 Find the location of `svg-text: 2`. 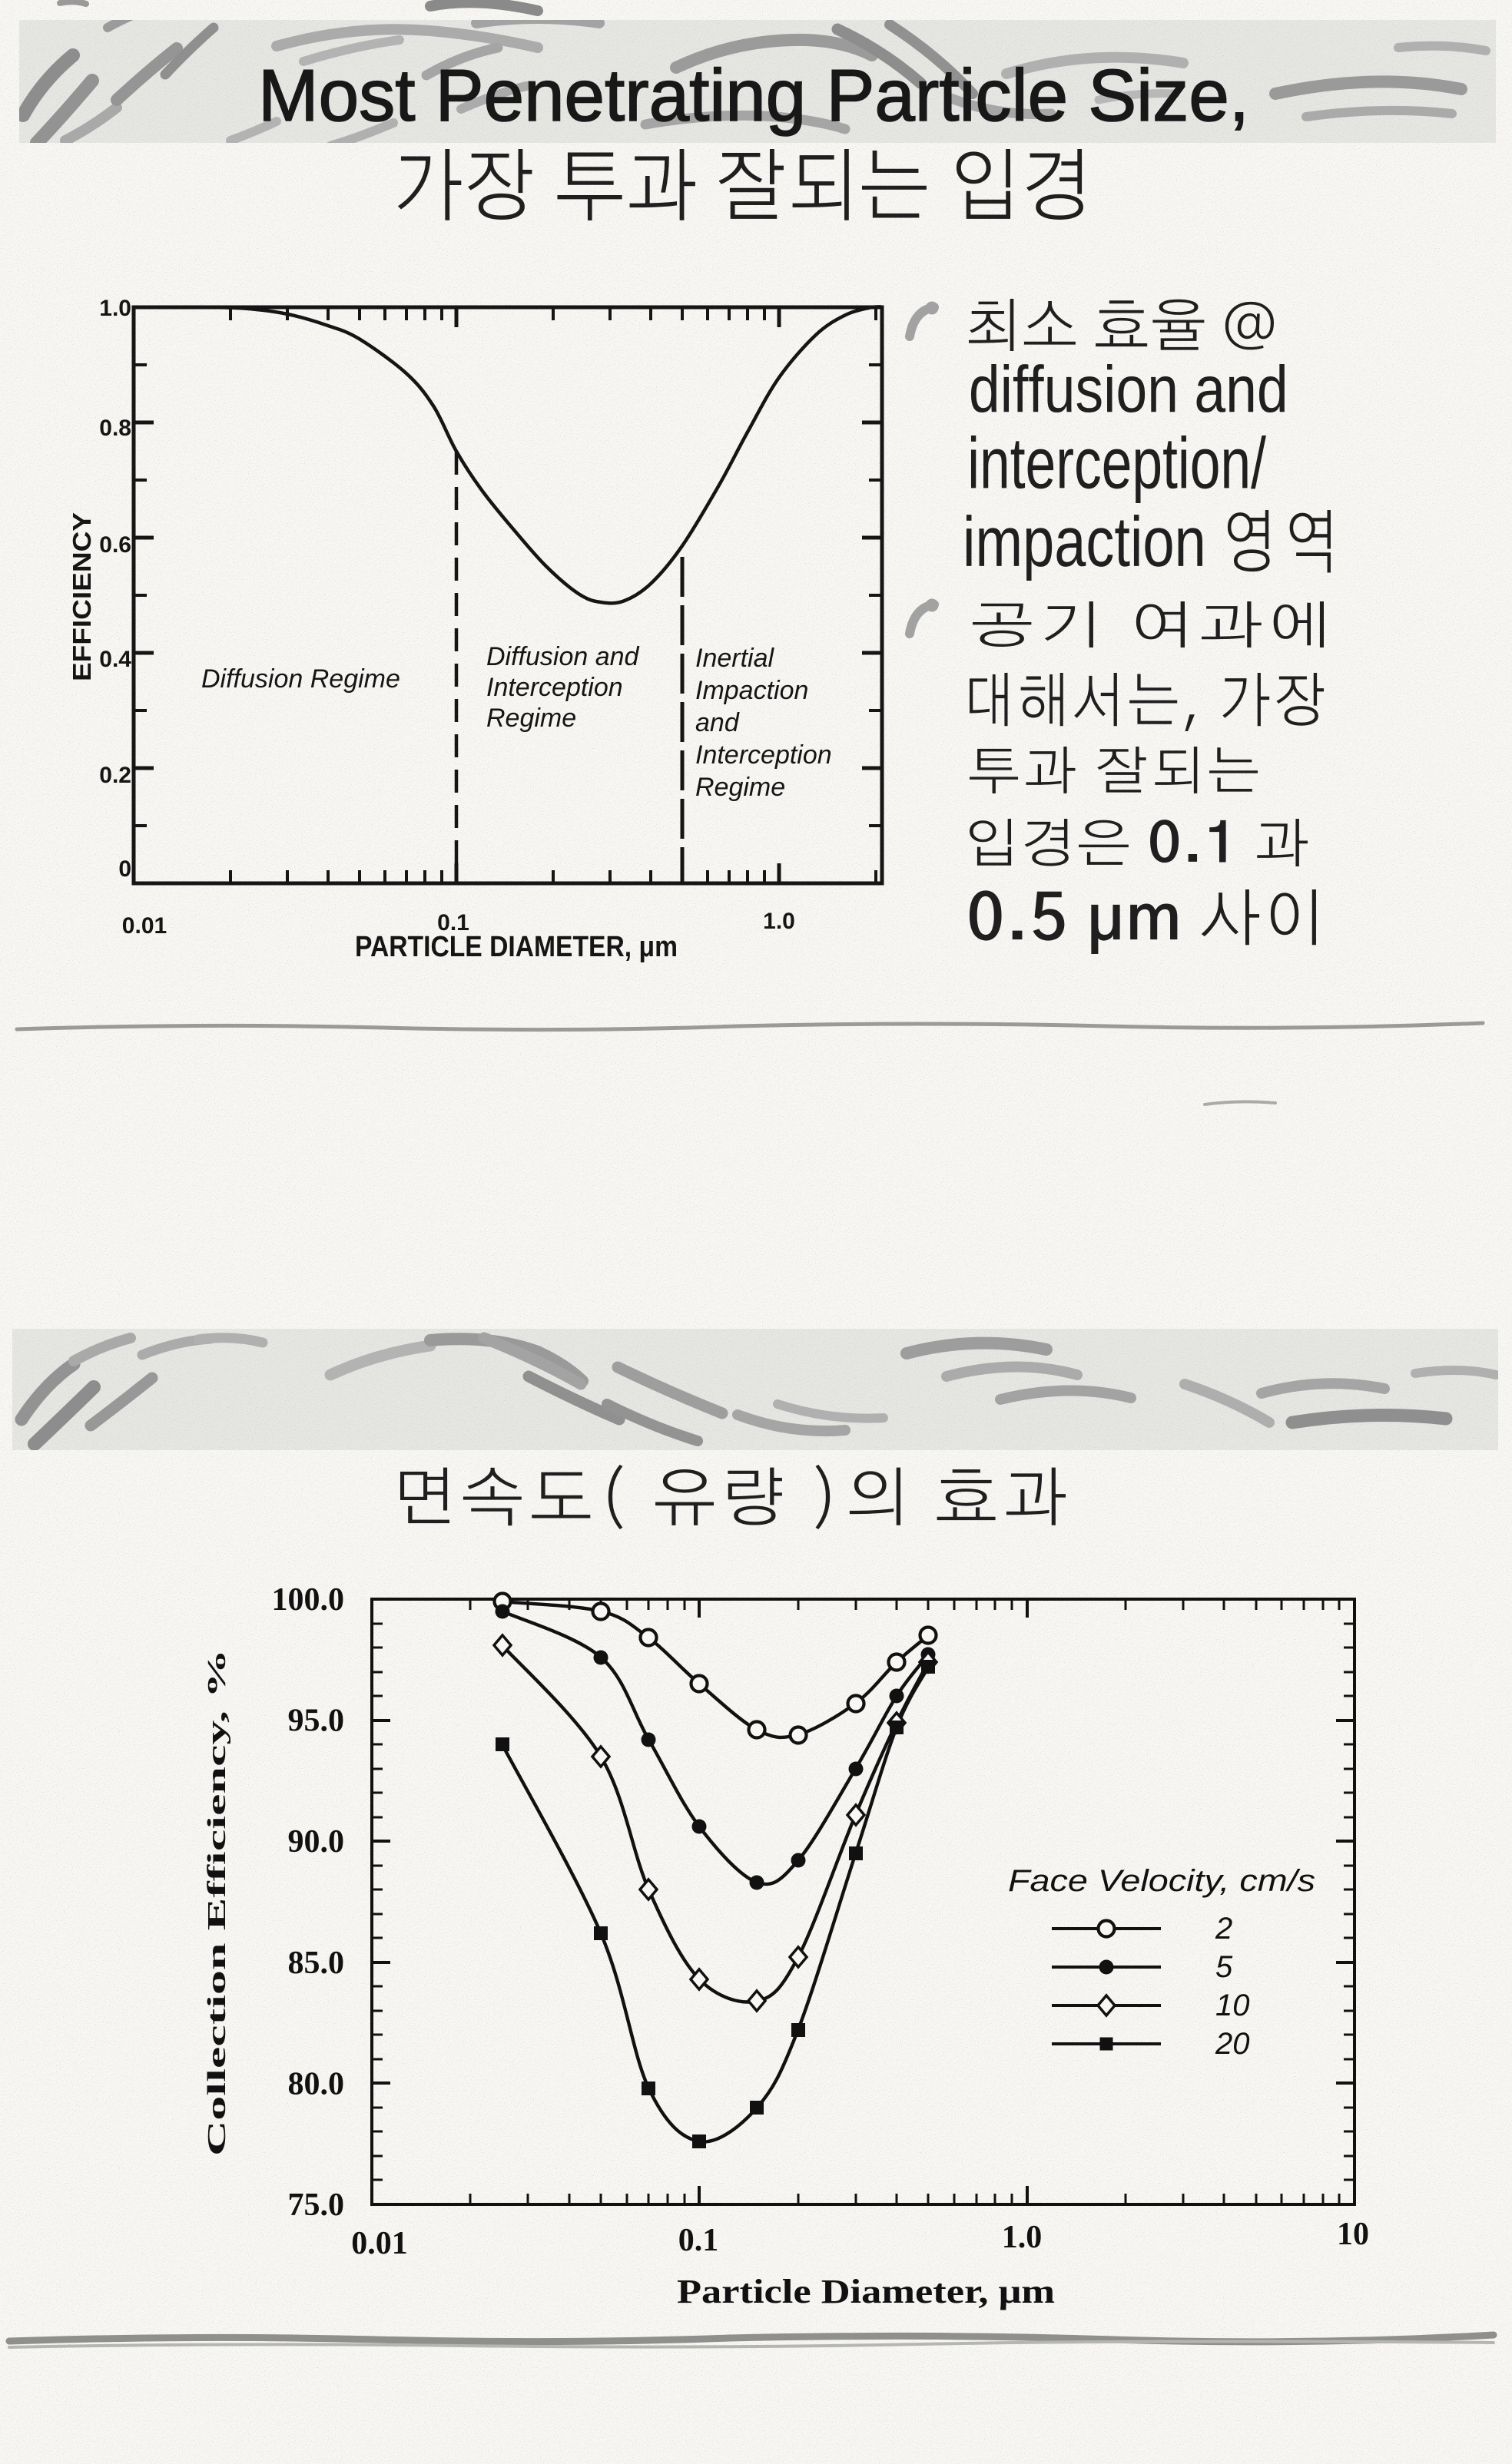

svg-text: 2 is located at coordinates (1224, 1929).